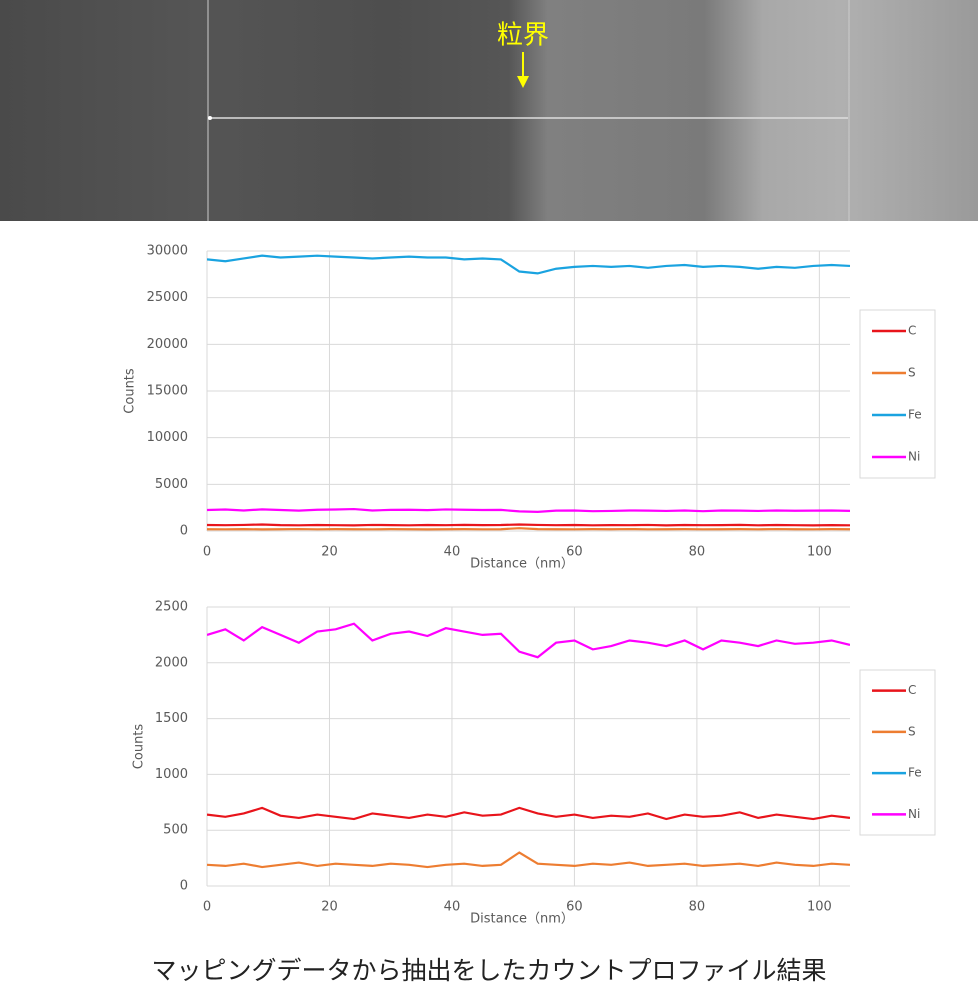  What do you see at coordinates (171, 662) in the screenshot?
I see `y-tick-label: 2000` at bounding box center [171, 662].